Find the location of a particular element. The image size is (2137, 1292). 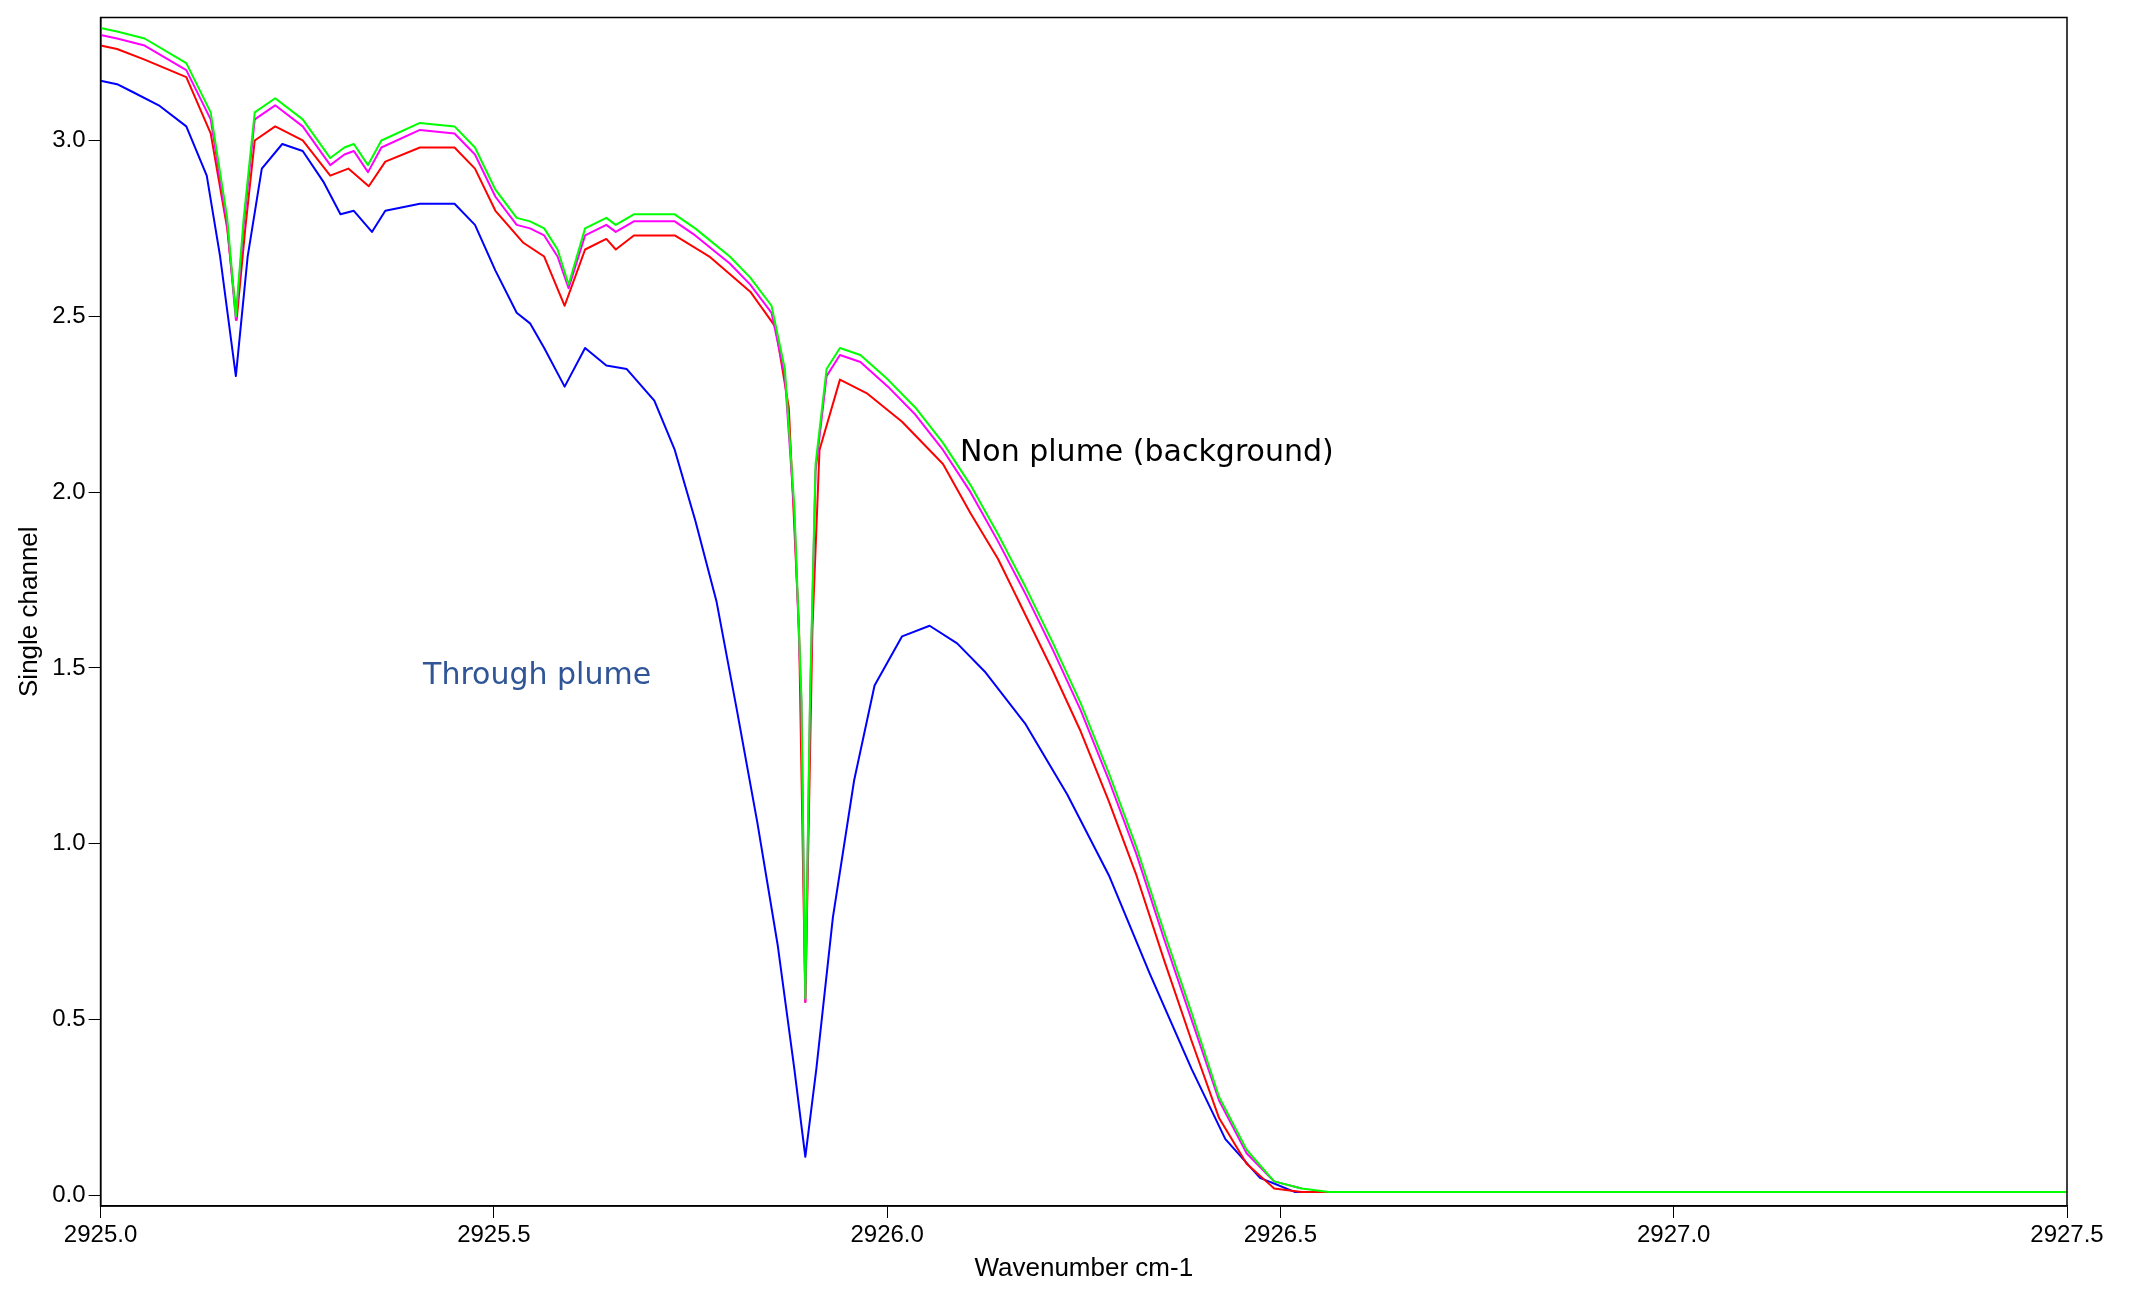

x-tick-label: 2925.5 is located at coordinates (494, 1234).